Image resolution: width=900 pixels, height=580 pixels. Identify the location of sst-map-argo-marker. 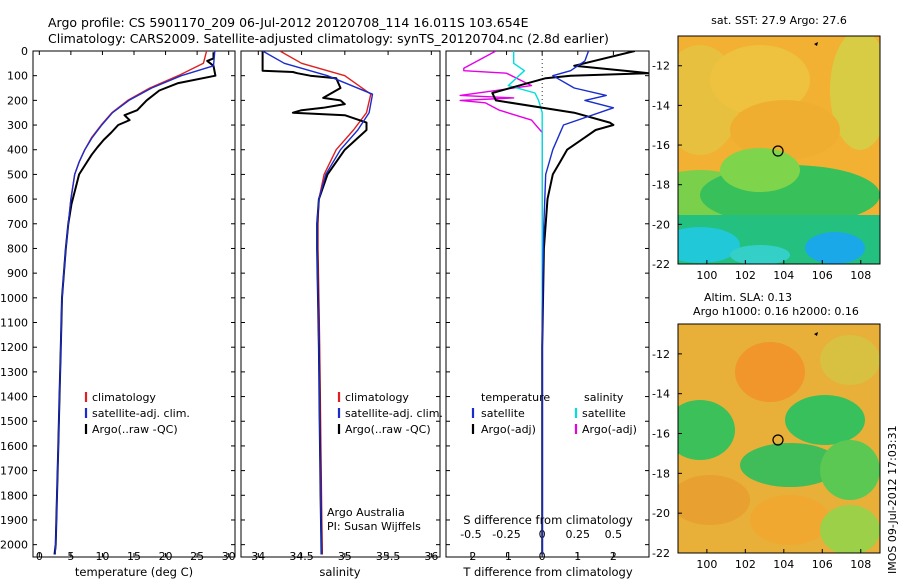
(778, 151).